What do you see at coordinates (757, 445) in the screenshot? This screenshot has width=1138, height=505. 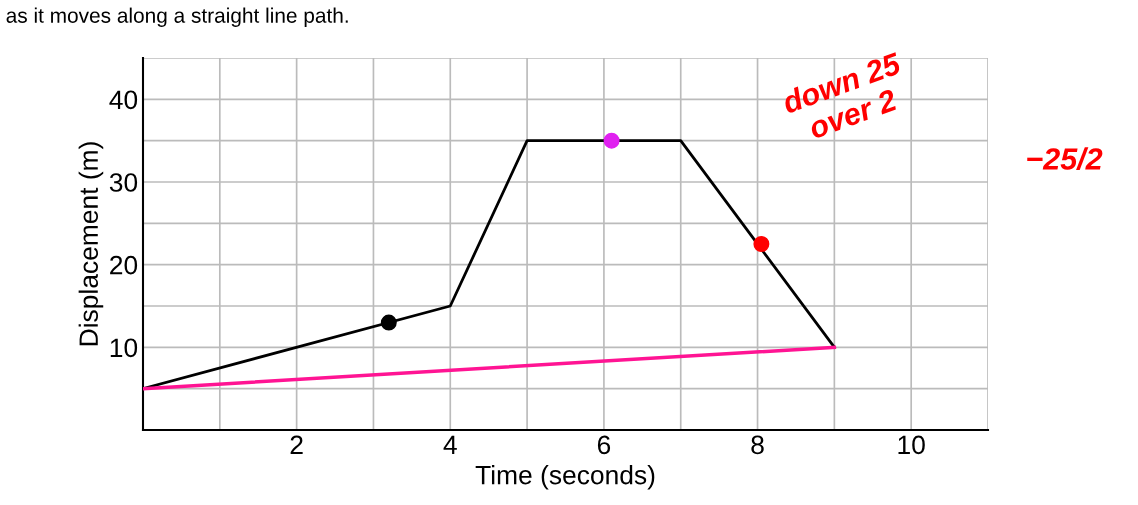 I see `x-tick-label: 8` at bounding box center [757, 445].